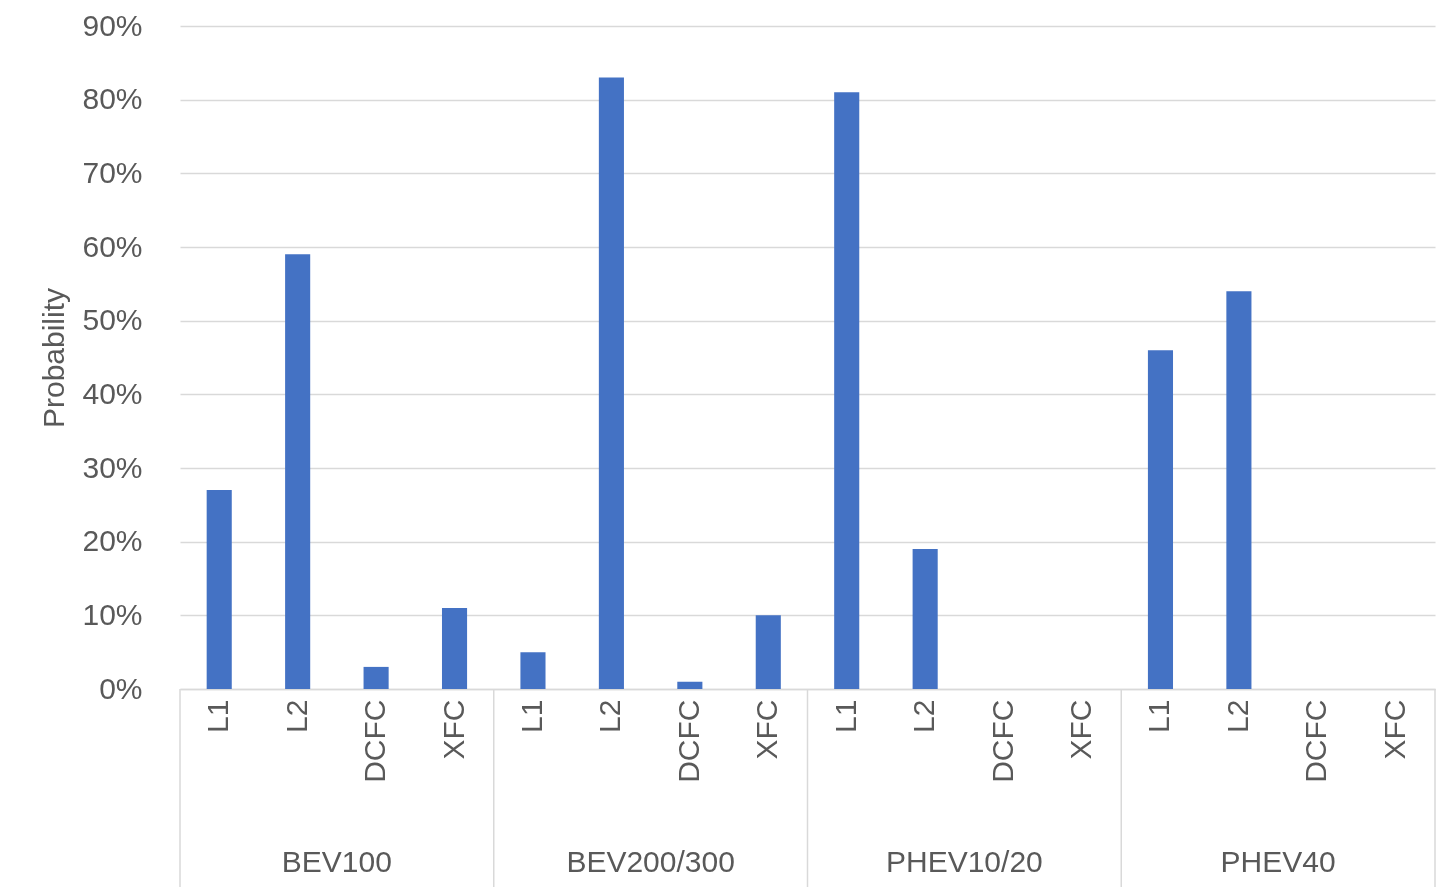 The height and width of the screenshot is (887, 1439). What do you see at coordinates (112, 467) in the screenshot?
I see `y-tick-label: 30%` at bounding box center [112, 467].